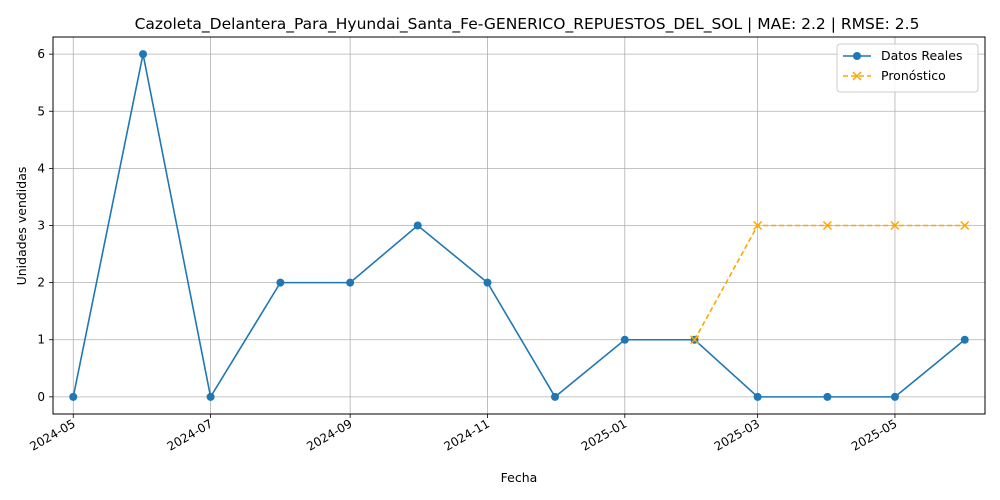 The width and height of the screenshot is (1000, 500). I want to click on y-tick-label: 6, so click(41, 54).